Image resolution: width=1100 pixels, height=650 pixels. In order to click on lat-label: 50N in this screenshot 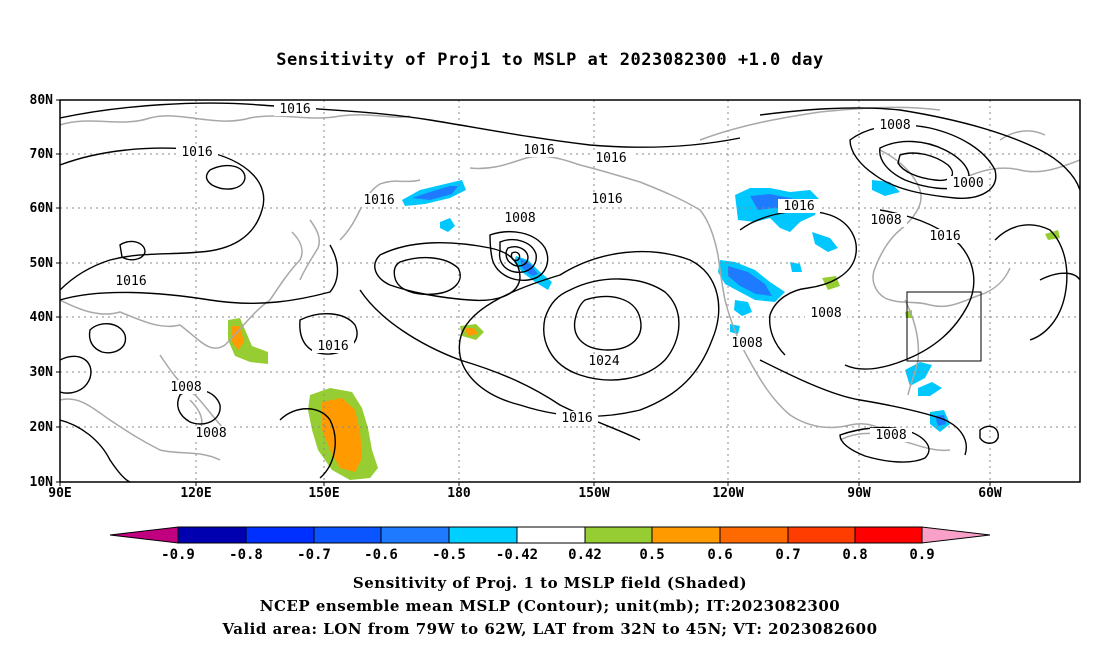, I will do `click(42, 263)`.